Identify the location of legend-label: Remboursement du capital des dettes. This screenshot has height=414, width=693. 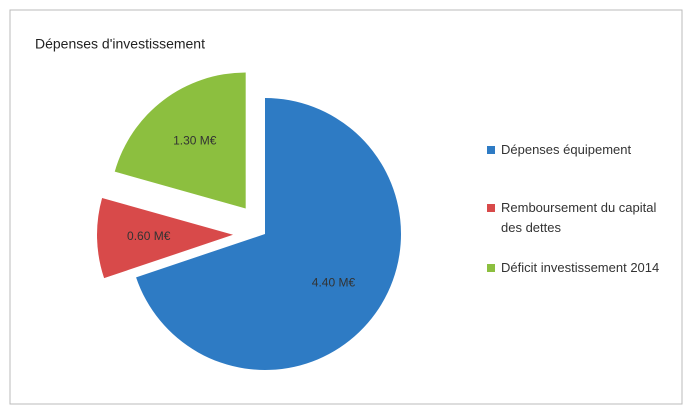
(579, 217).